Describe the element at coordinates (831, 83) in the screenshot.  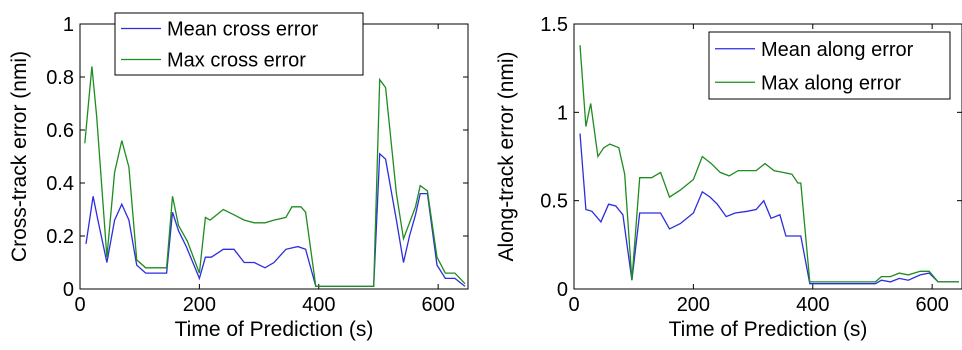
I see `legend-label: Max along error` at that location.